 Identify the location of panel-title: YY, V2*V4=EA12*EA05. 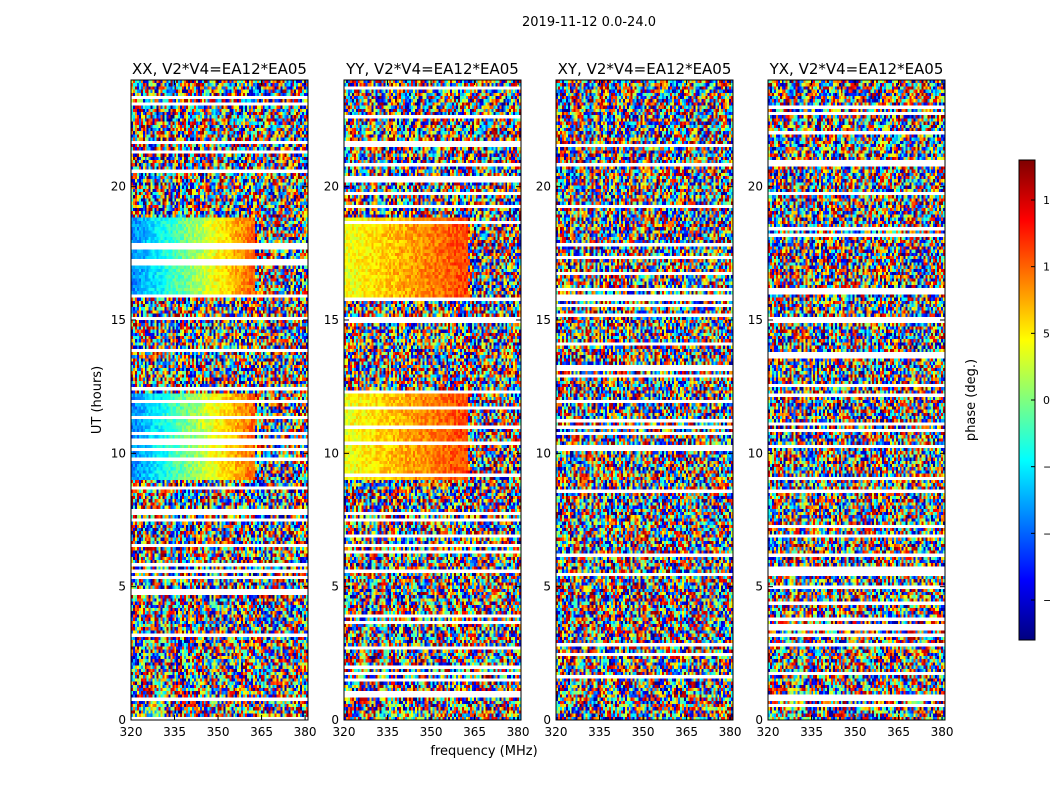
(432, 69).